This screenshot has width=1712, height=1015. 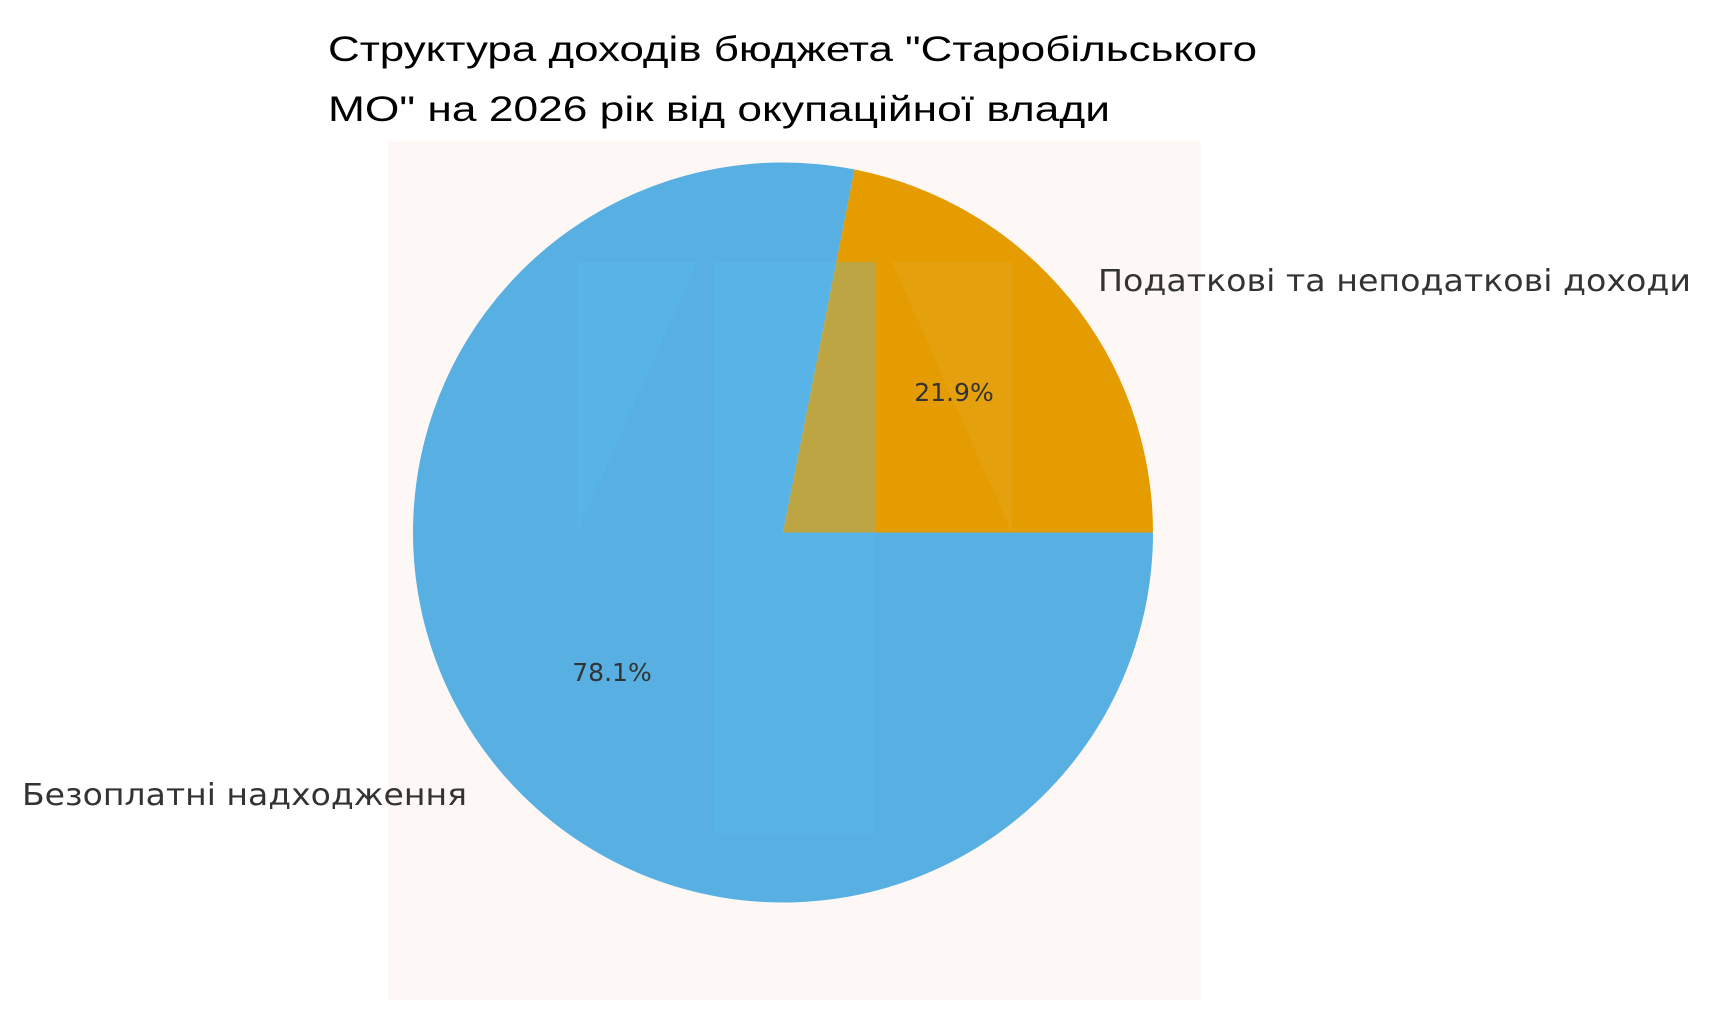 What do you see at coordinates (1394, 281) in the screenshot?
I see `category-label-podatkovi: Податкові та неподаткові доходи` at bounding box center [1394, 281].